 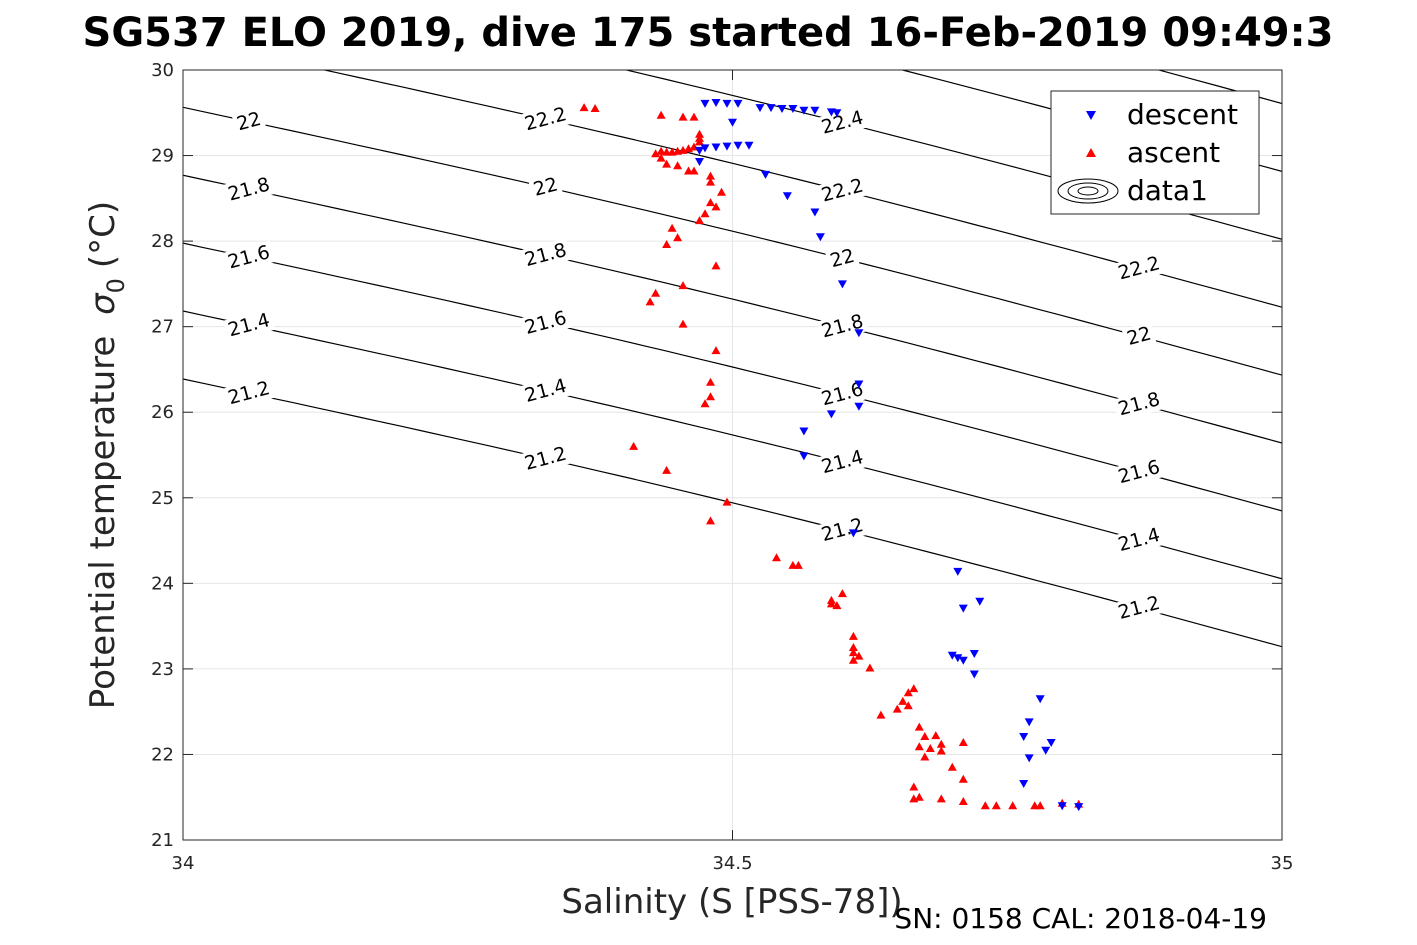 I want to click on y-tick-label: 25, so click(x=162, y=498).